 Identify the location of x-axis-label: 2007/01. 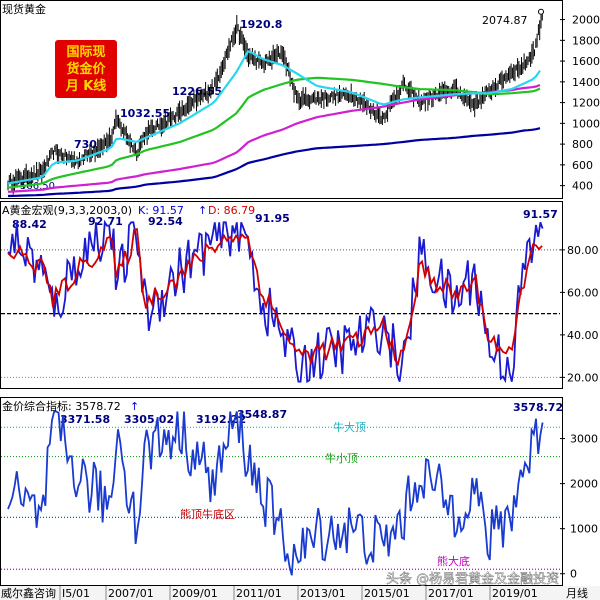
(131, 593).